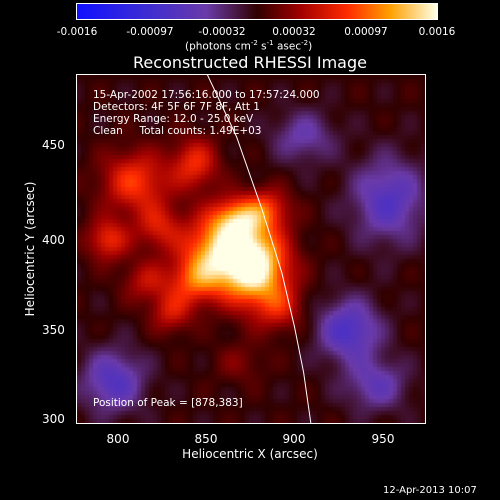 Image resolution: width=500 pixels, height=500 pixels. What do you see at coordinates (206, 439) in the screenshot?
I see `x-tick-label: 850` at bounding box center [206, 439].